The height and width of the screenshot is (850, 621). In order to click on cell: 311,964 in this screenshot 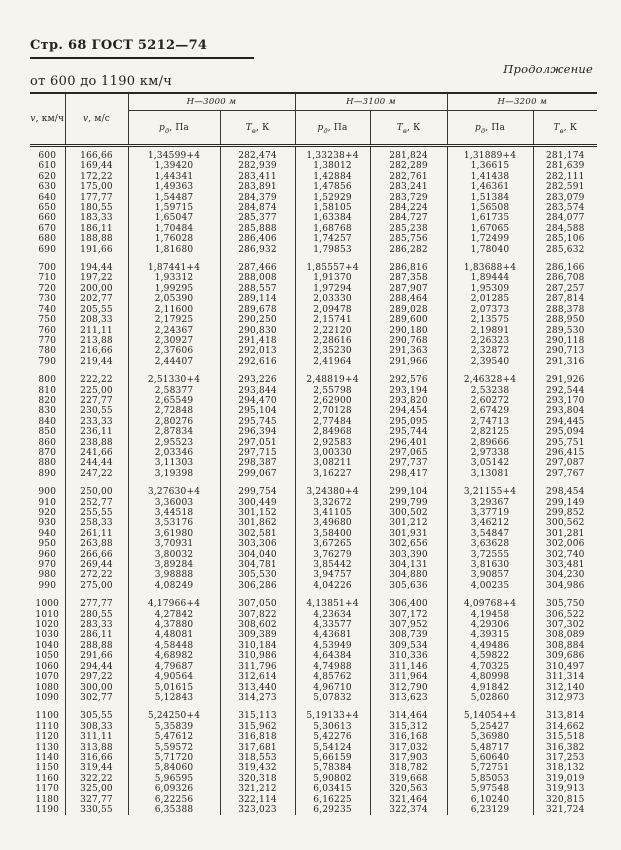, I will do `click(408, 677)`.